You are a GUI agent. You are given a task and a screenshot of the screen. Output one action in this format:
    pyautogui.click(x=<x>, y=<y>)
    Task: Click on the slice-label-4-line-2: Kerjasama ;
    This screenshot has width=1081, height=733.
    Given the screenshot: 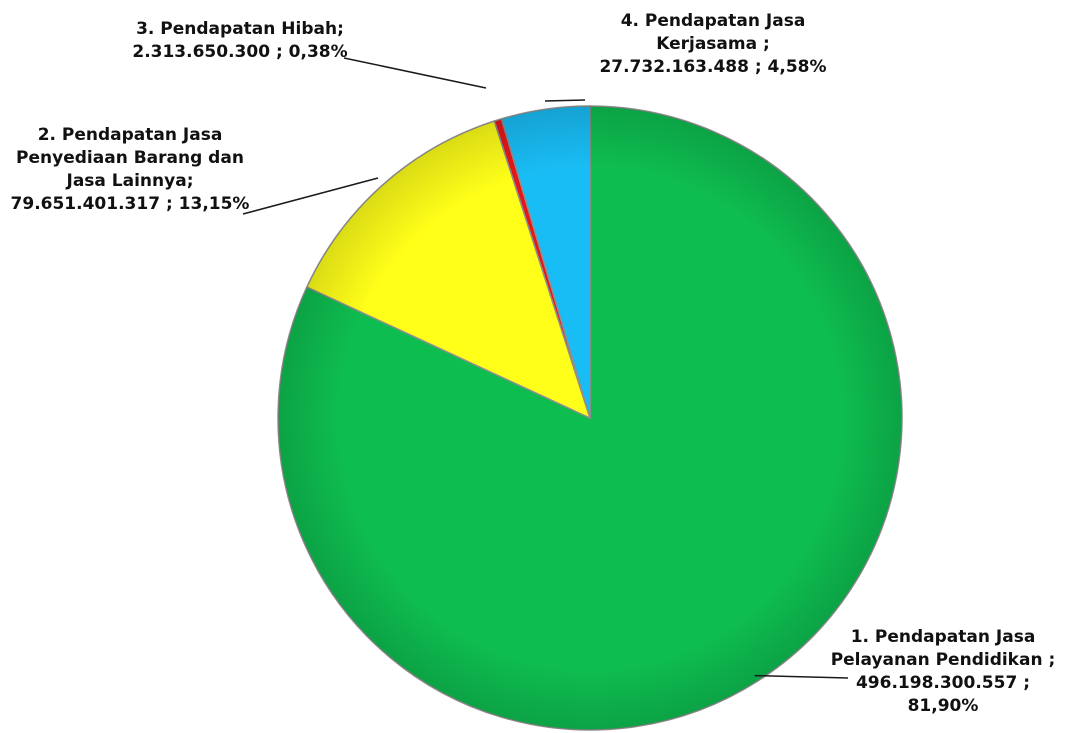 What is the action you would take?
    pyautogui.click(x=713, y=44)
    